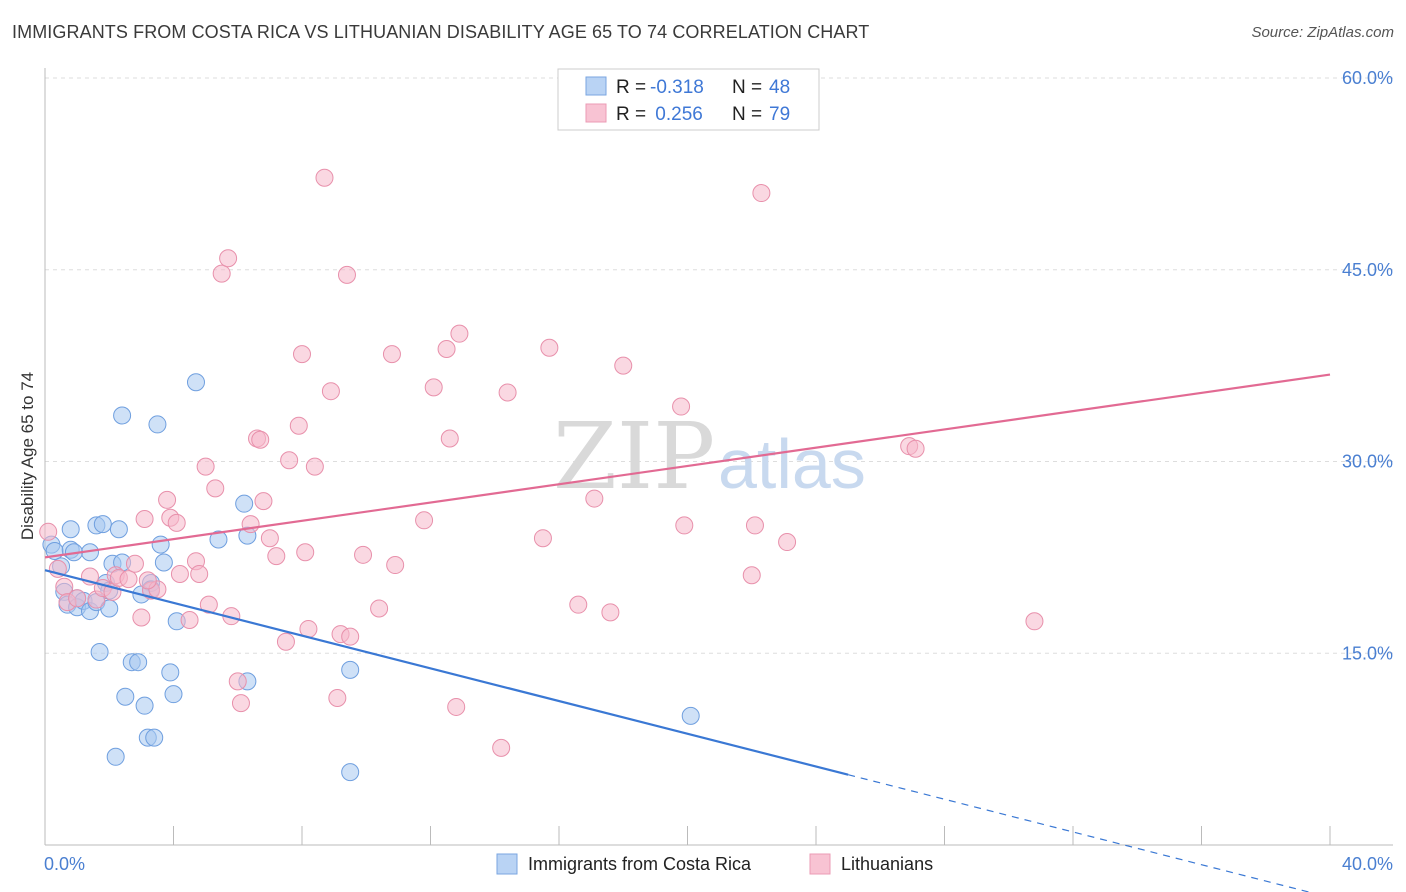 This screenshot has width=1406, height=892. What do you see at coordinates (631, 114) in the screenshot?
I see `legend-r-label-pink: R =` at bounding box center [631, 114].